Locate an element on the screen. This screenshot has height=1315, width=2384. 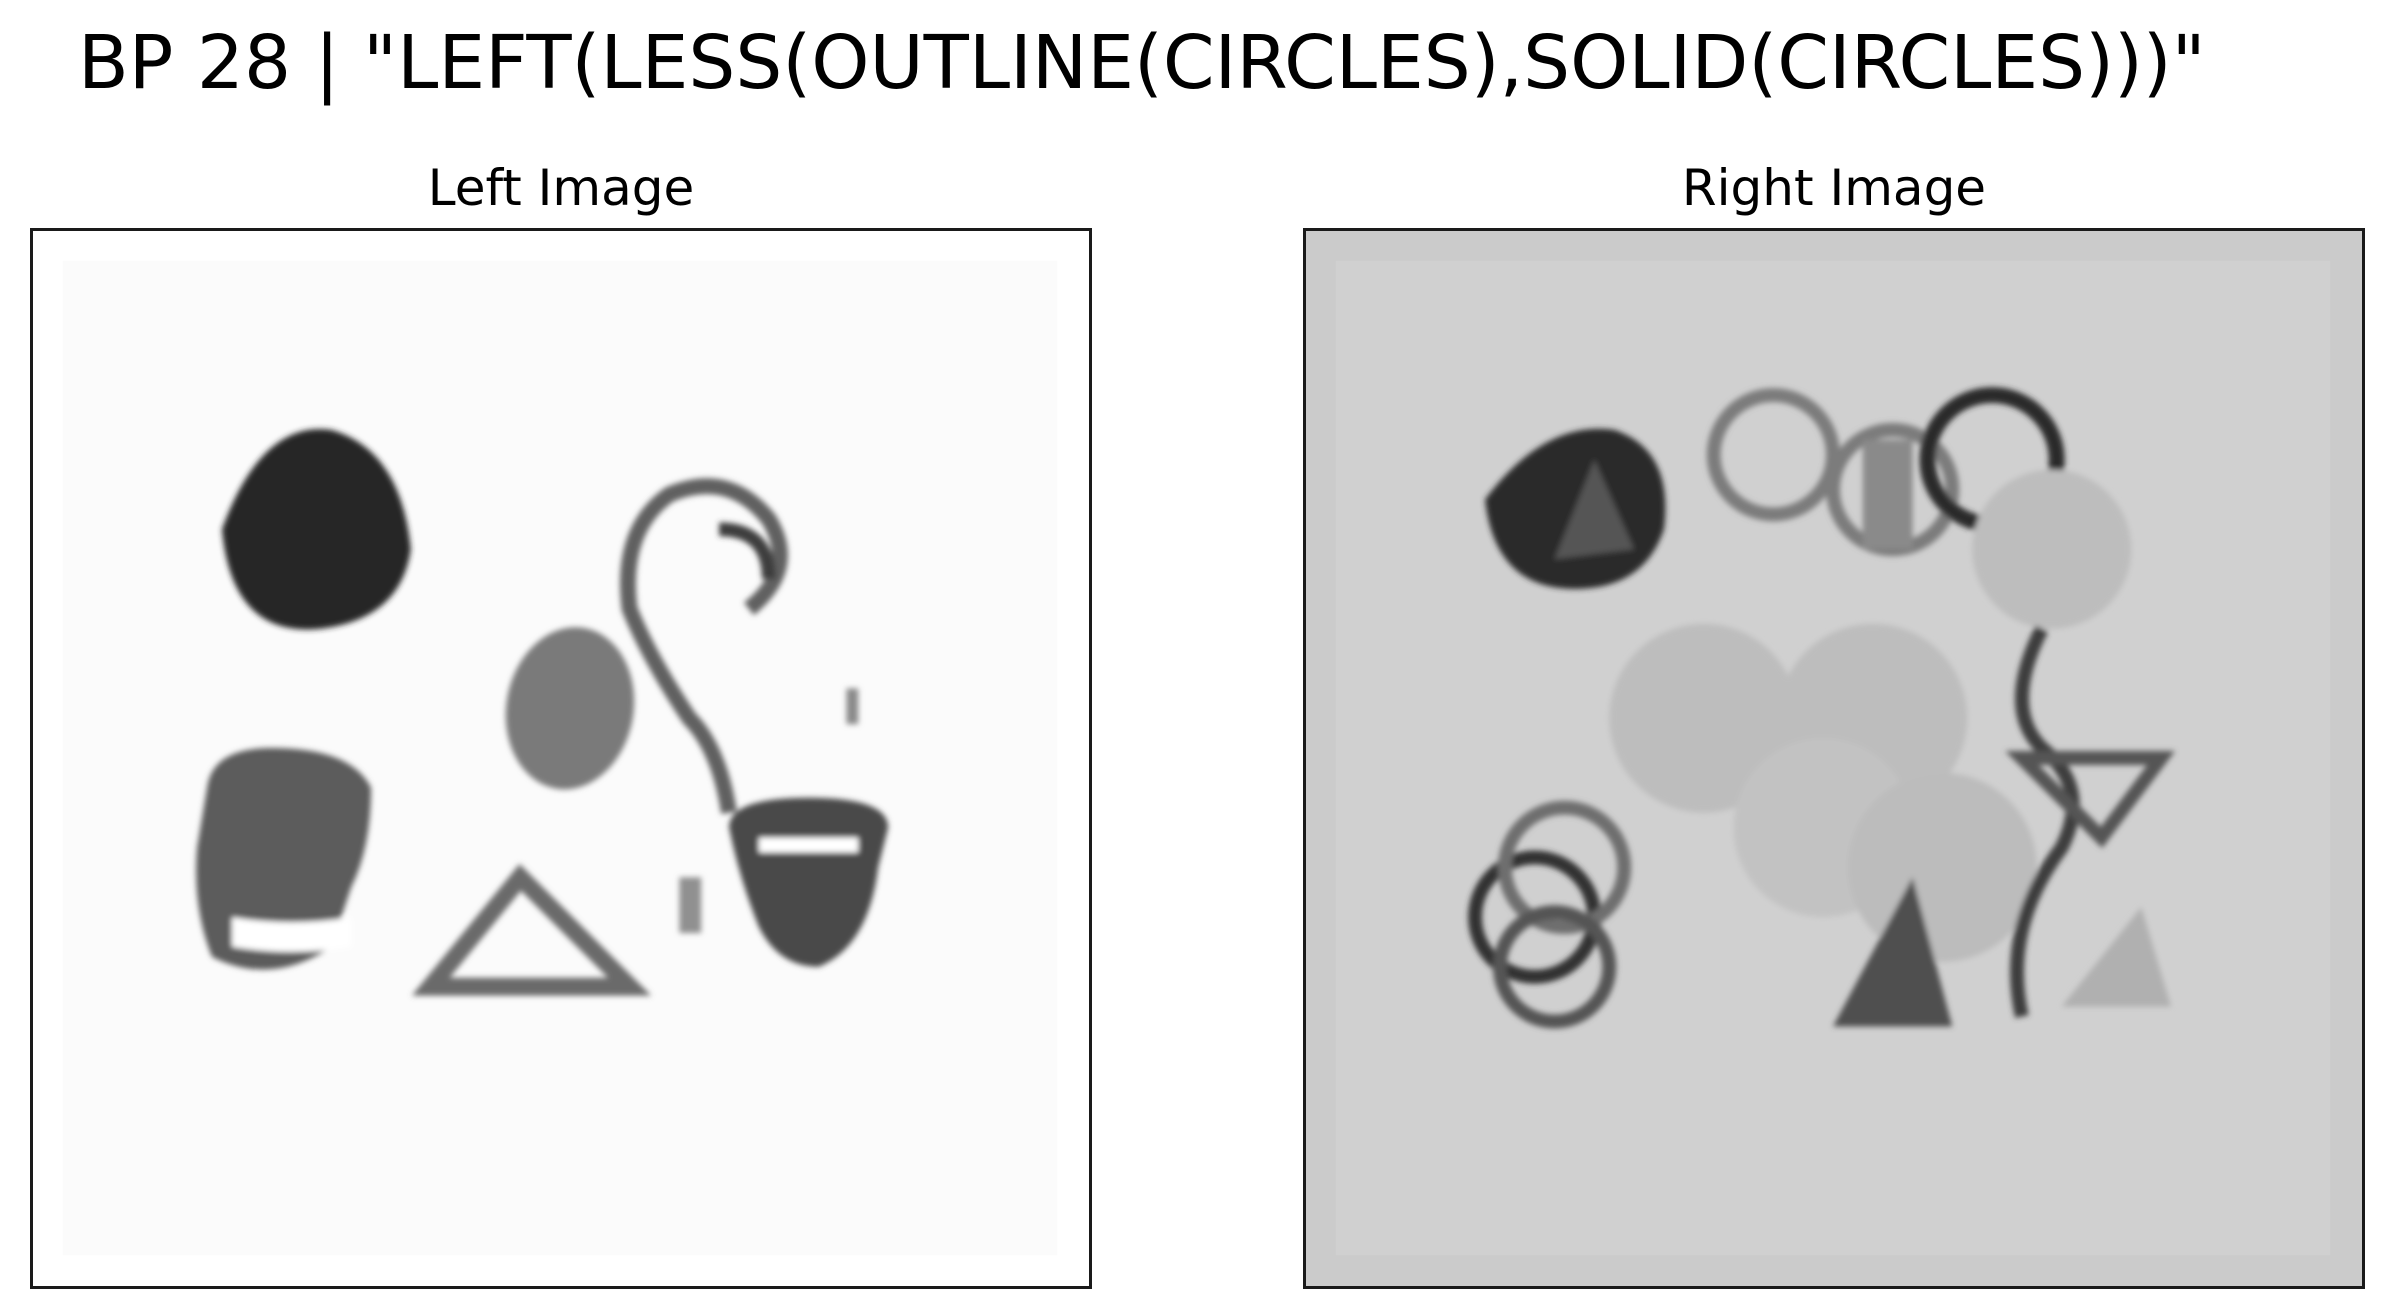
left-image-title: Left Image is located at coordinates (561, 188).